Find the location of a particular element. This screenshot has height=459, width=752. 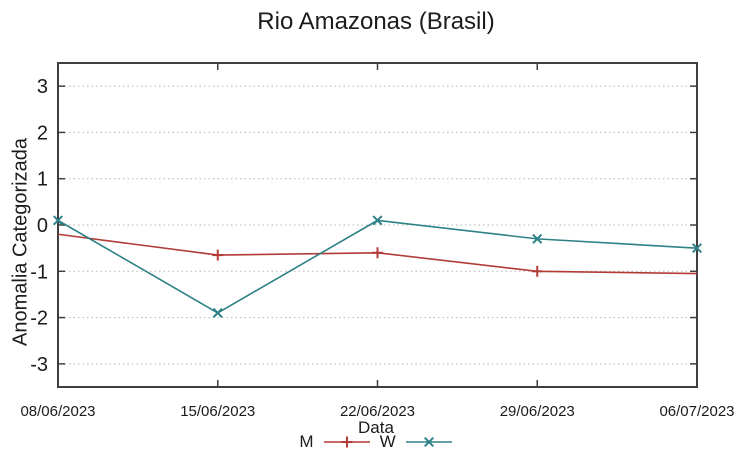

legend-sample-W is located at coordinates (428, 442).